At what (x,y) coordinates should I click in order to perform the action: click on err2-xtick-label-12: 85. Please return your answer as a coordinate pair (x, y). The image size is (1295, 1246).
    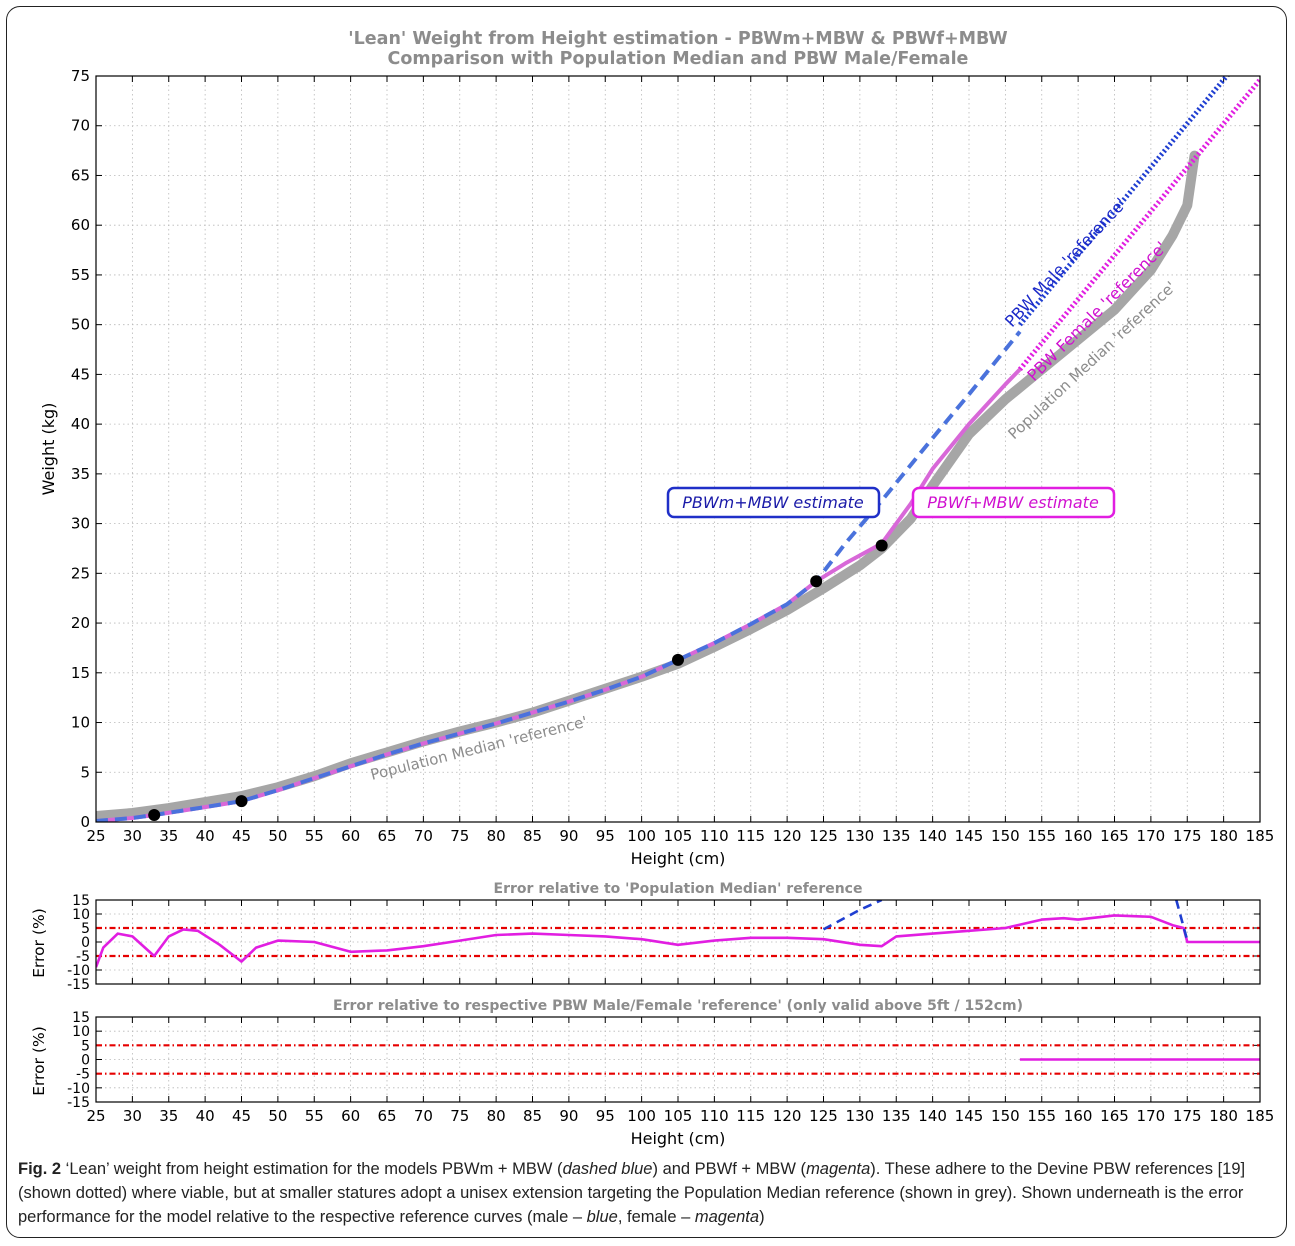
    Looking at the image, I should click on (532, 1116).